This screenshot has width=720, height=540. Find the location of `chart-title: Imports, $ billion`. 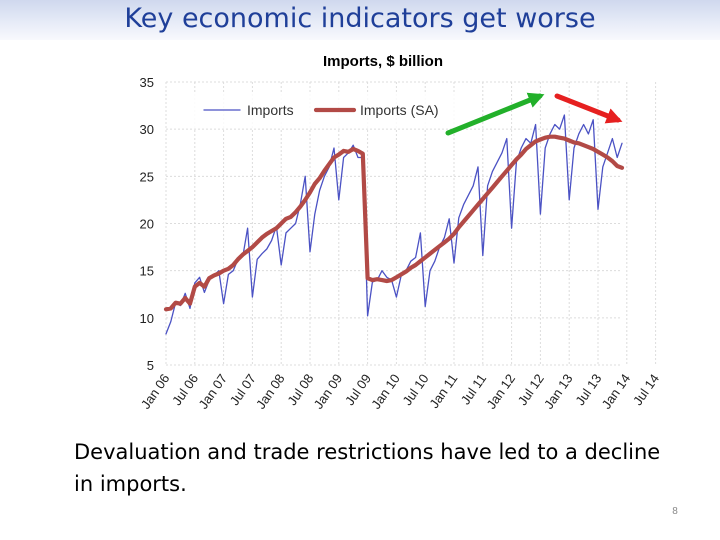

chart-title: Imports, $ billion is located at coordinates (382, 61).